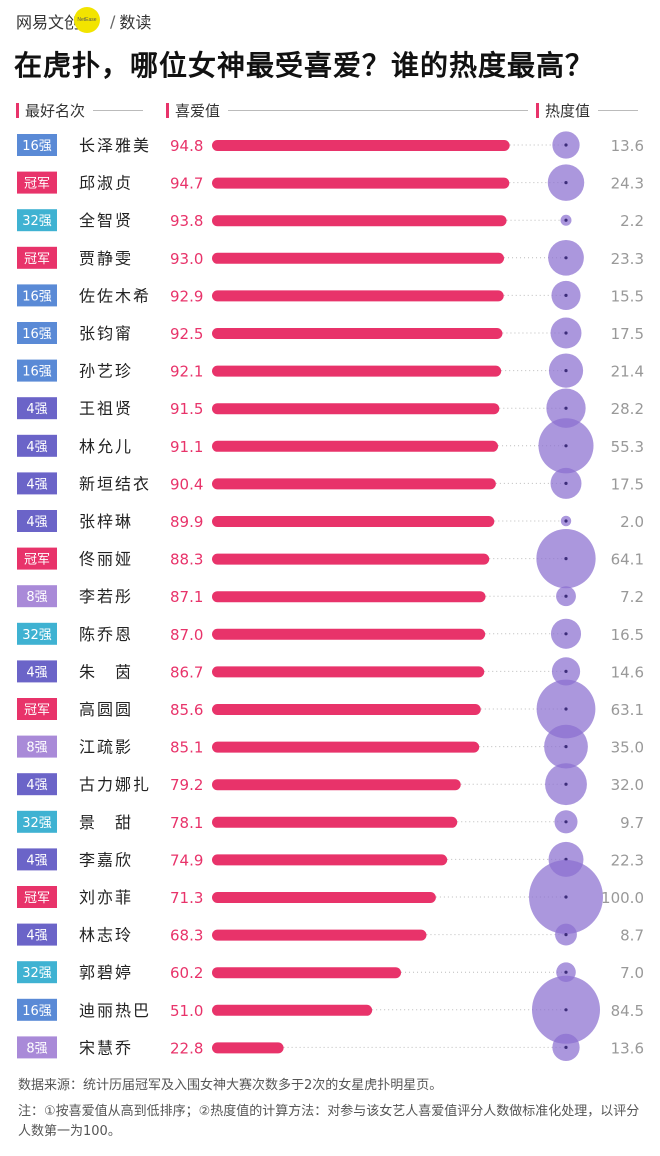  Describe the element at coordinates (48, 22) in the screenshot. I see `brand-logo-text: 网易文创` at that location.